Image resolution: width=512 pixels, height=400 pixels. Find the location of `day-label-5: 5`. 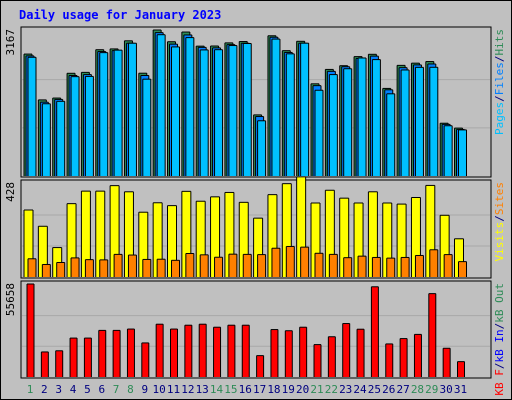

day-label-5: 5 is located at coordinates (87, 389).